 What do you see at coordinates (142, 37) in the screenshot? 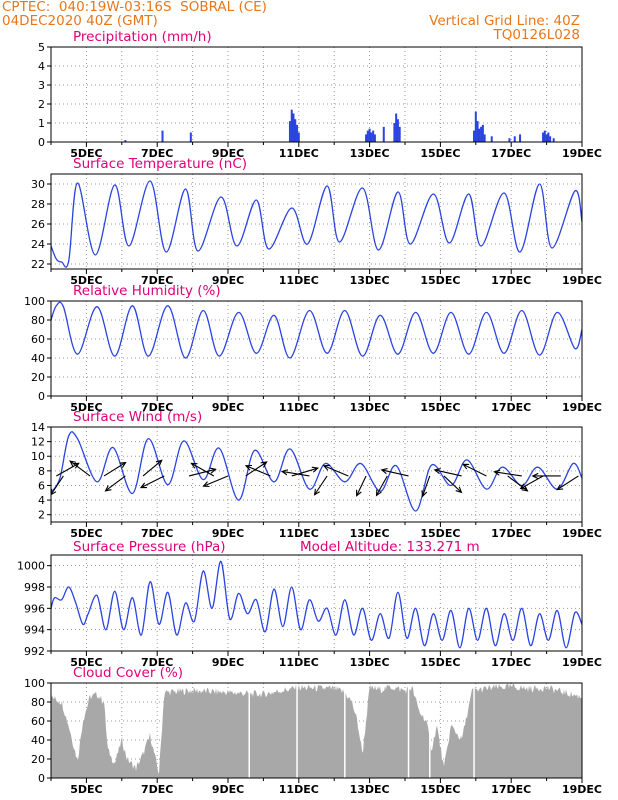
I see `panel-title: Precipitation (mm/h)` at bounding box center [142, 37].